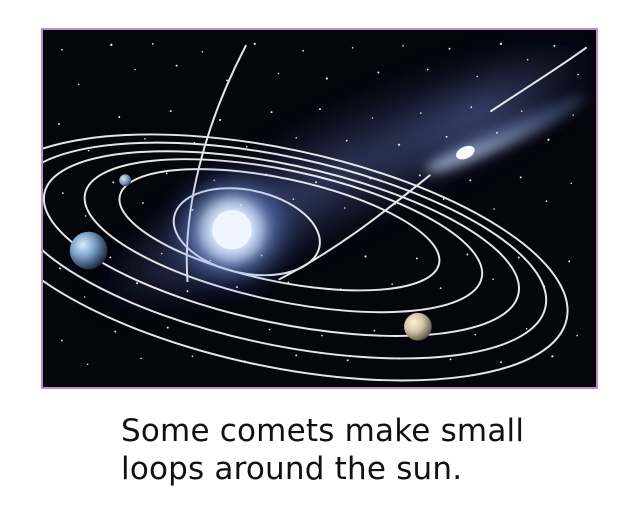  Describe the element at coordinates (323, 431) in the screenshot. I see `caption-line-1: Some comets make small` at that location.